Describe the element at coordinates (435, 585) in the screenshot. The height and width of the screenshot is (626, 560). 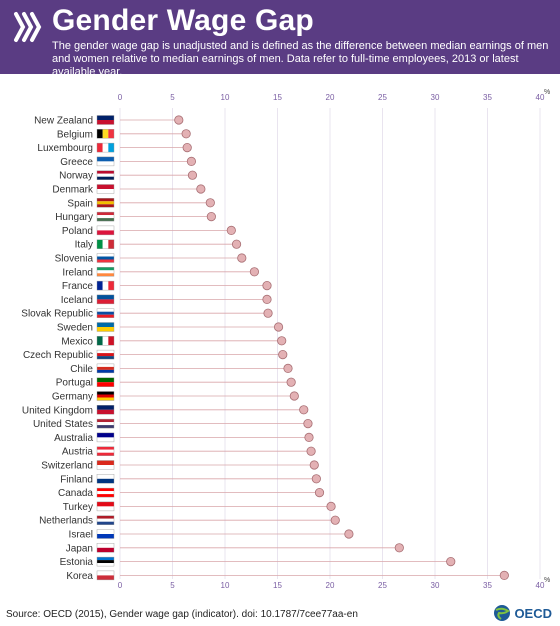
I see `x-tick-label-bottom: 30` at that location.